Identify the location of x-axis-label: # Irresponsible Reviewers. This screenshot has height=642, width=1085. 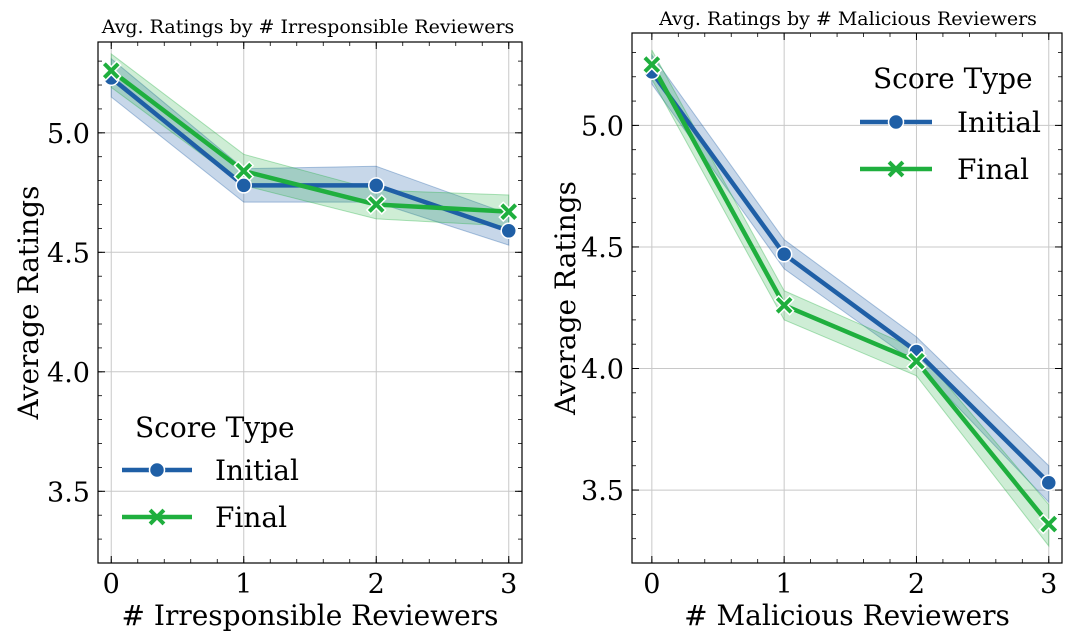
(310, 615).